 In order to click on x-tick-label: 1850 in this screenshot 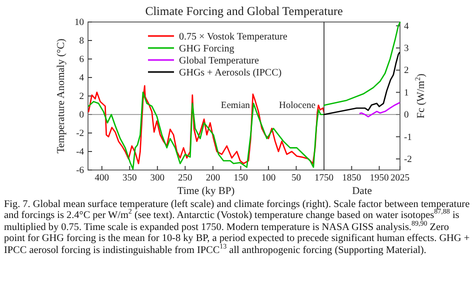, I will do `click(352, 179)`.